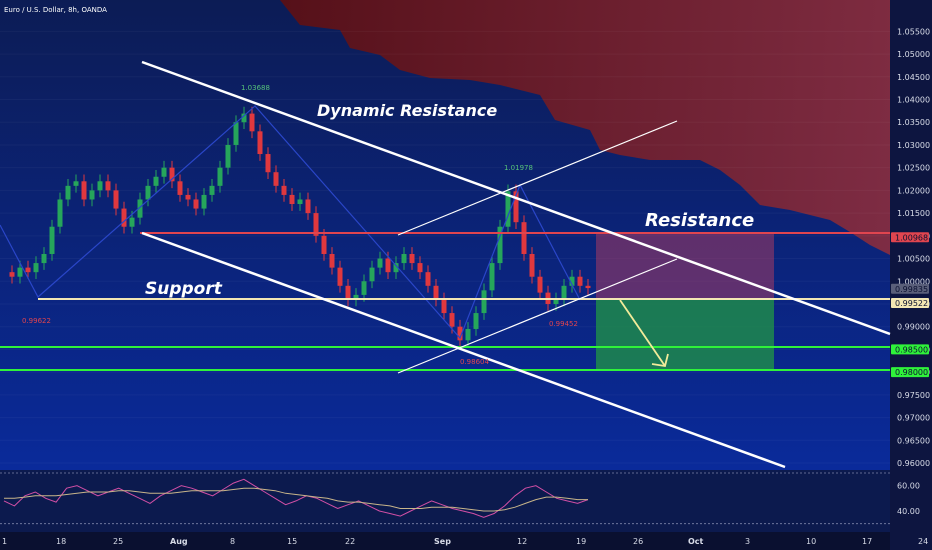 This screenshot has height=550, width=932. Describe the element at coordinates (696, 541) in the screenshot. I see `date-tick-11: Oct` at that location.